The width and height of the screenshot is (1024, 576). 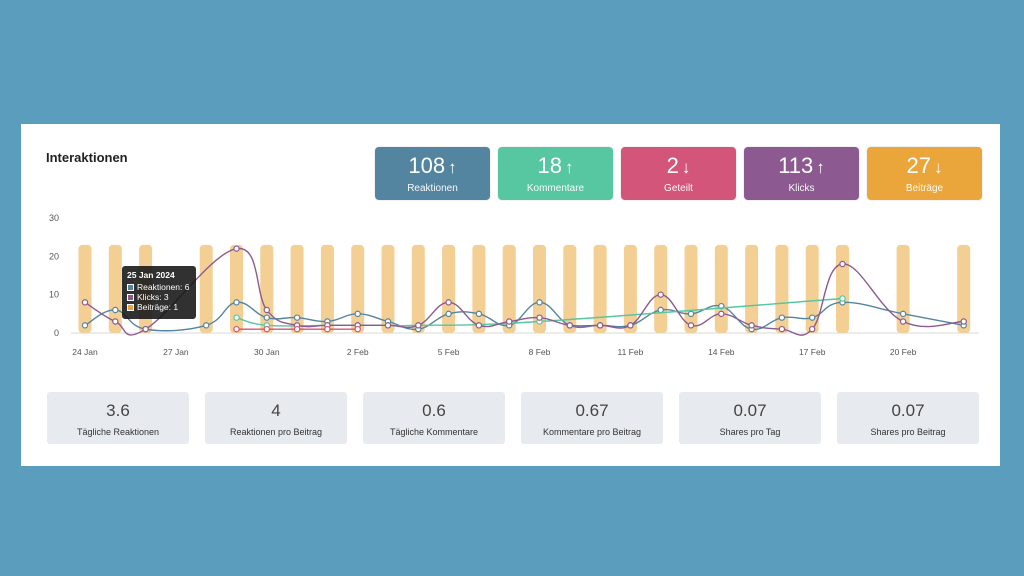 What do you see at coordinates (903, 352) in the screenshot?
I see `x-tick-label: 20 Feb` at bounding box center [903, 352].